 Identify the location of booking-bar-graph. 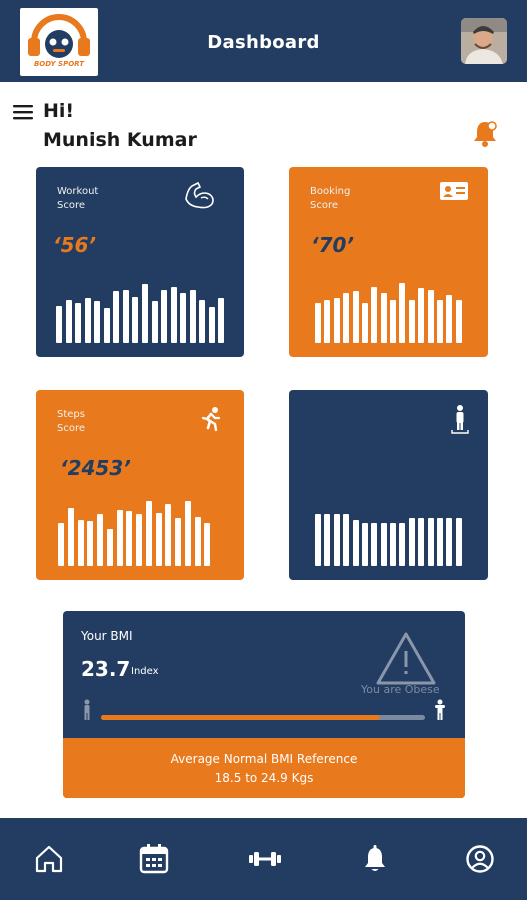
(390, 307).